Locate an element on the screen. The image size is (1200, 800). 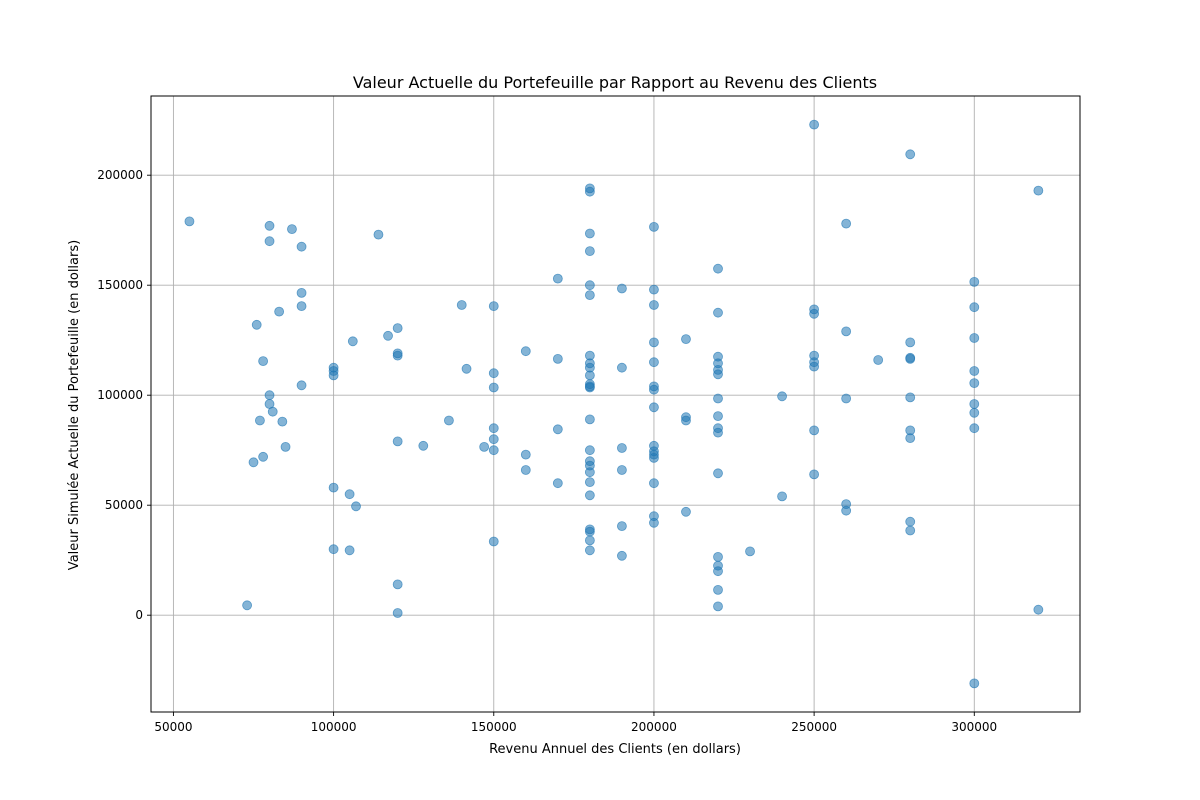
y-tick-label: 50000 is located at coordinates (124, 505).